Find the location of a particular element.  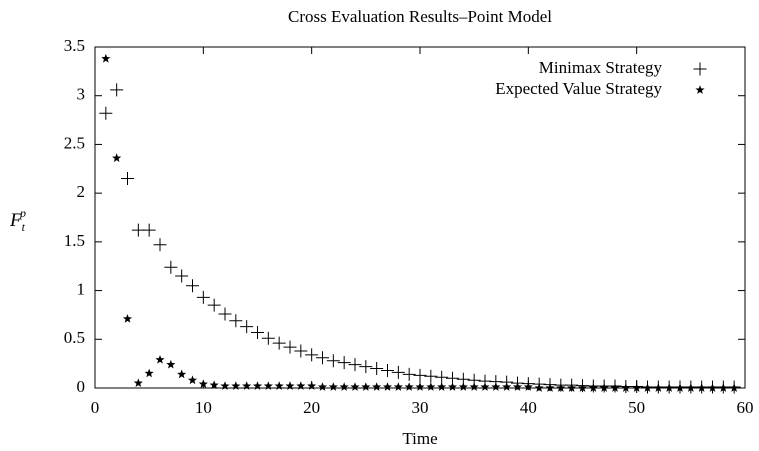

x-axis-label: Time is located at coordinates (419, 438).